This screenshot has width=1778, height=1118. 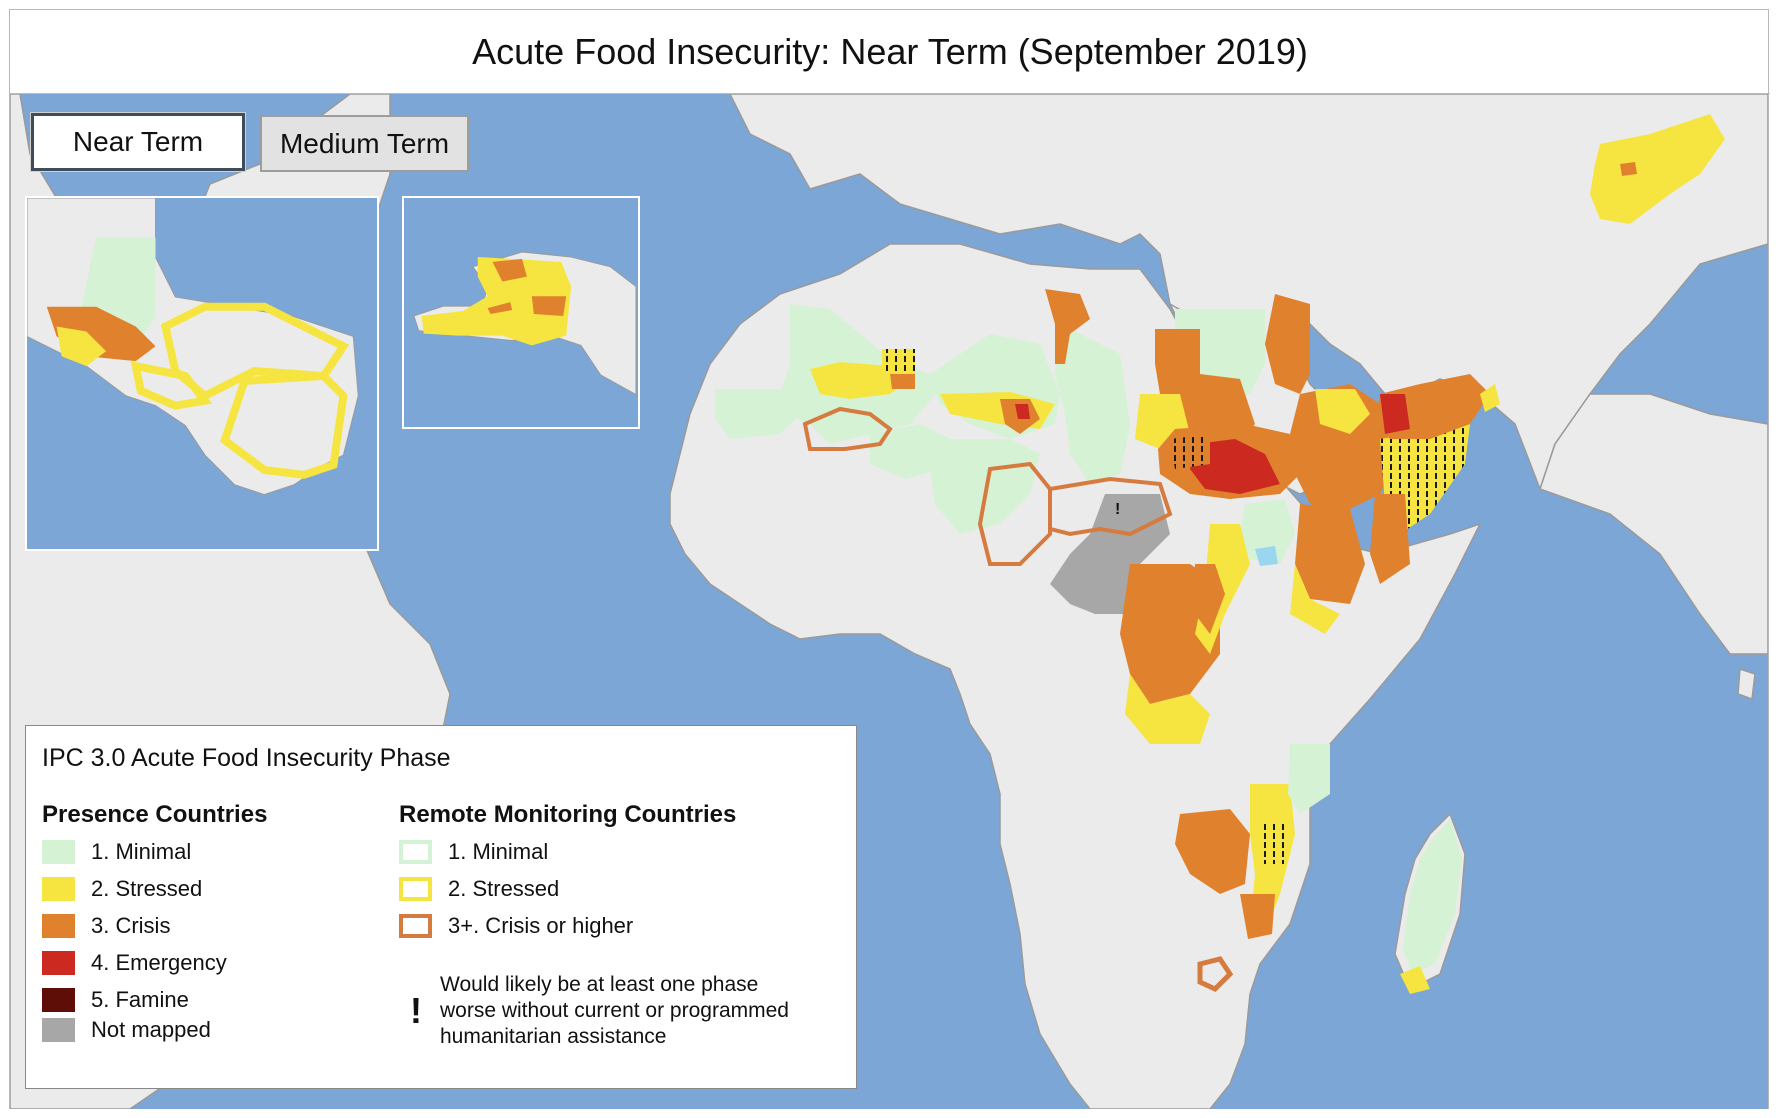 What do you see at coordinates (1315, 599) in the screenshot?
I see `kenya-stressed` at bounding box center [1315, 599].